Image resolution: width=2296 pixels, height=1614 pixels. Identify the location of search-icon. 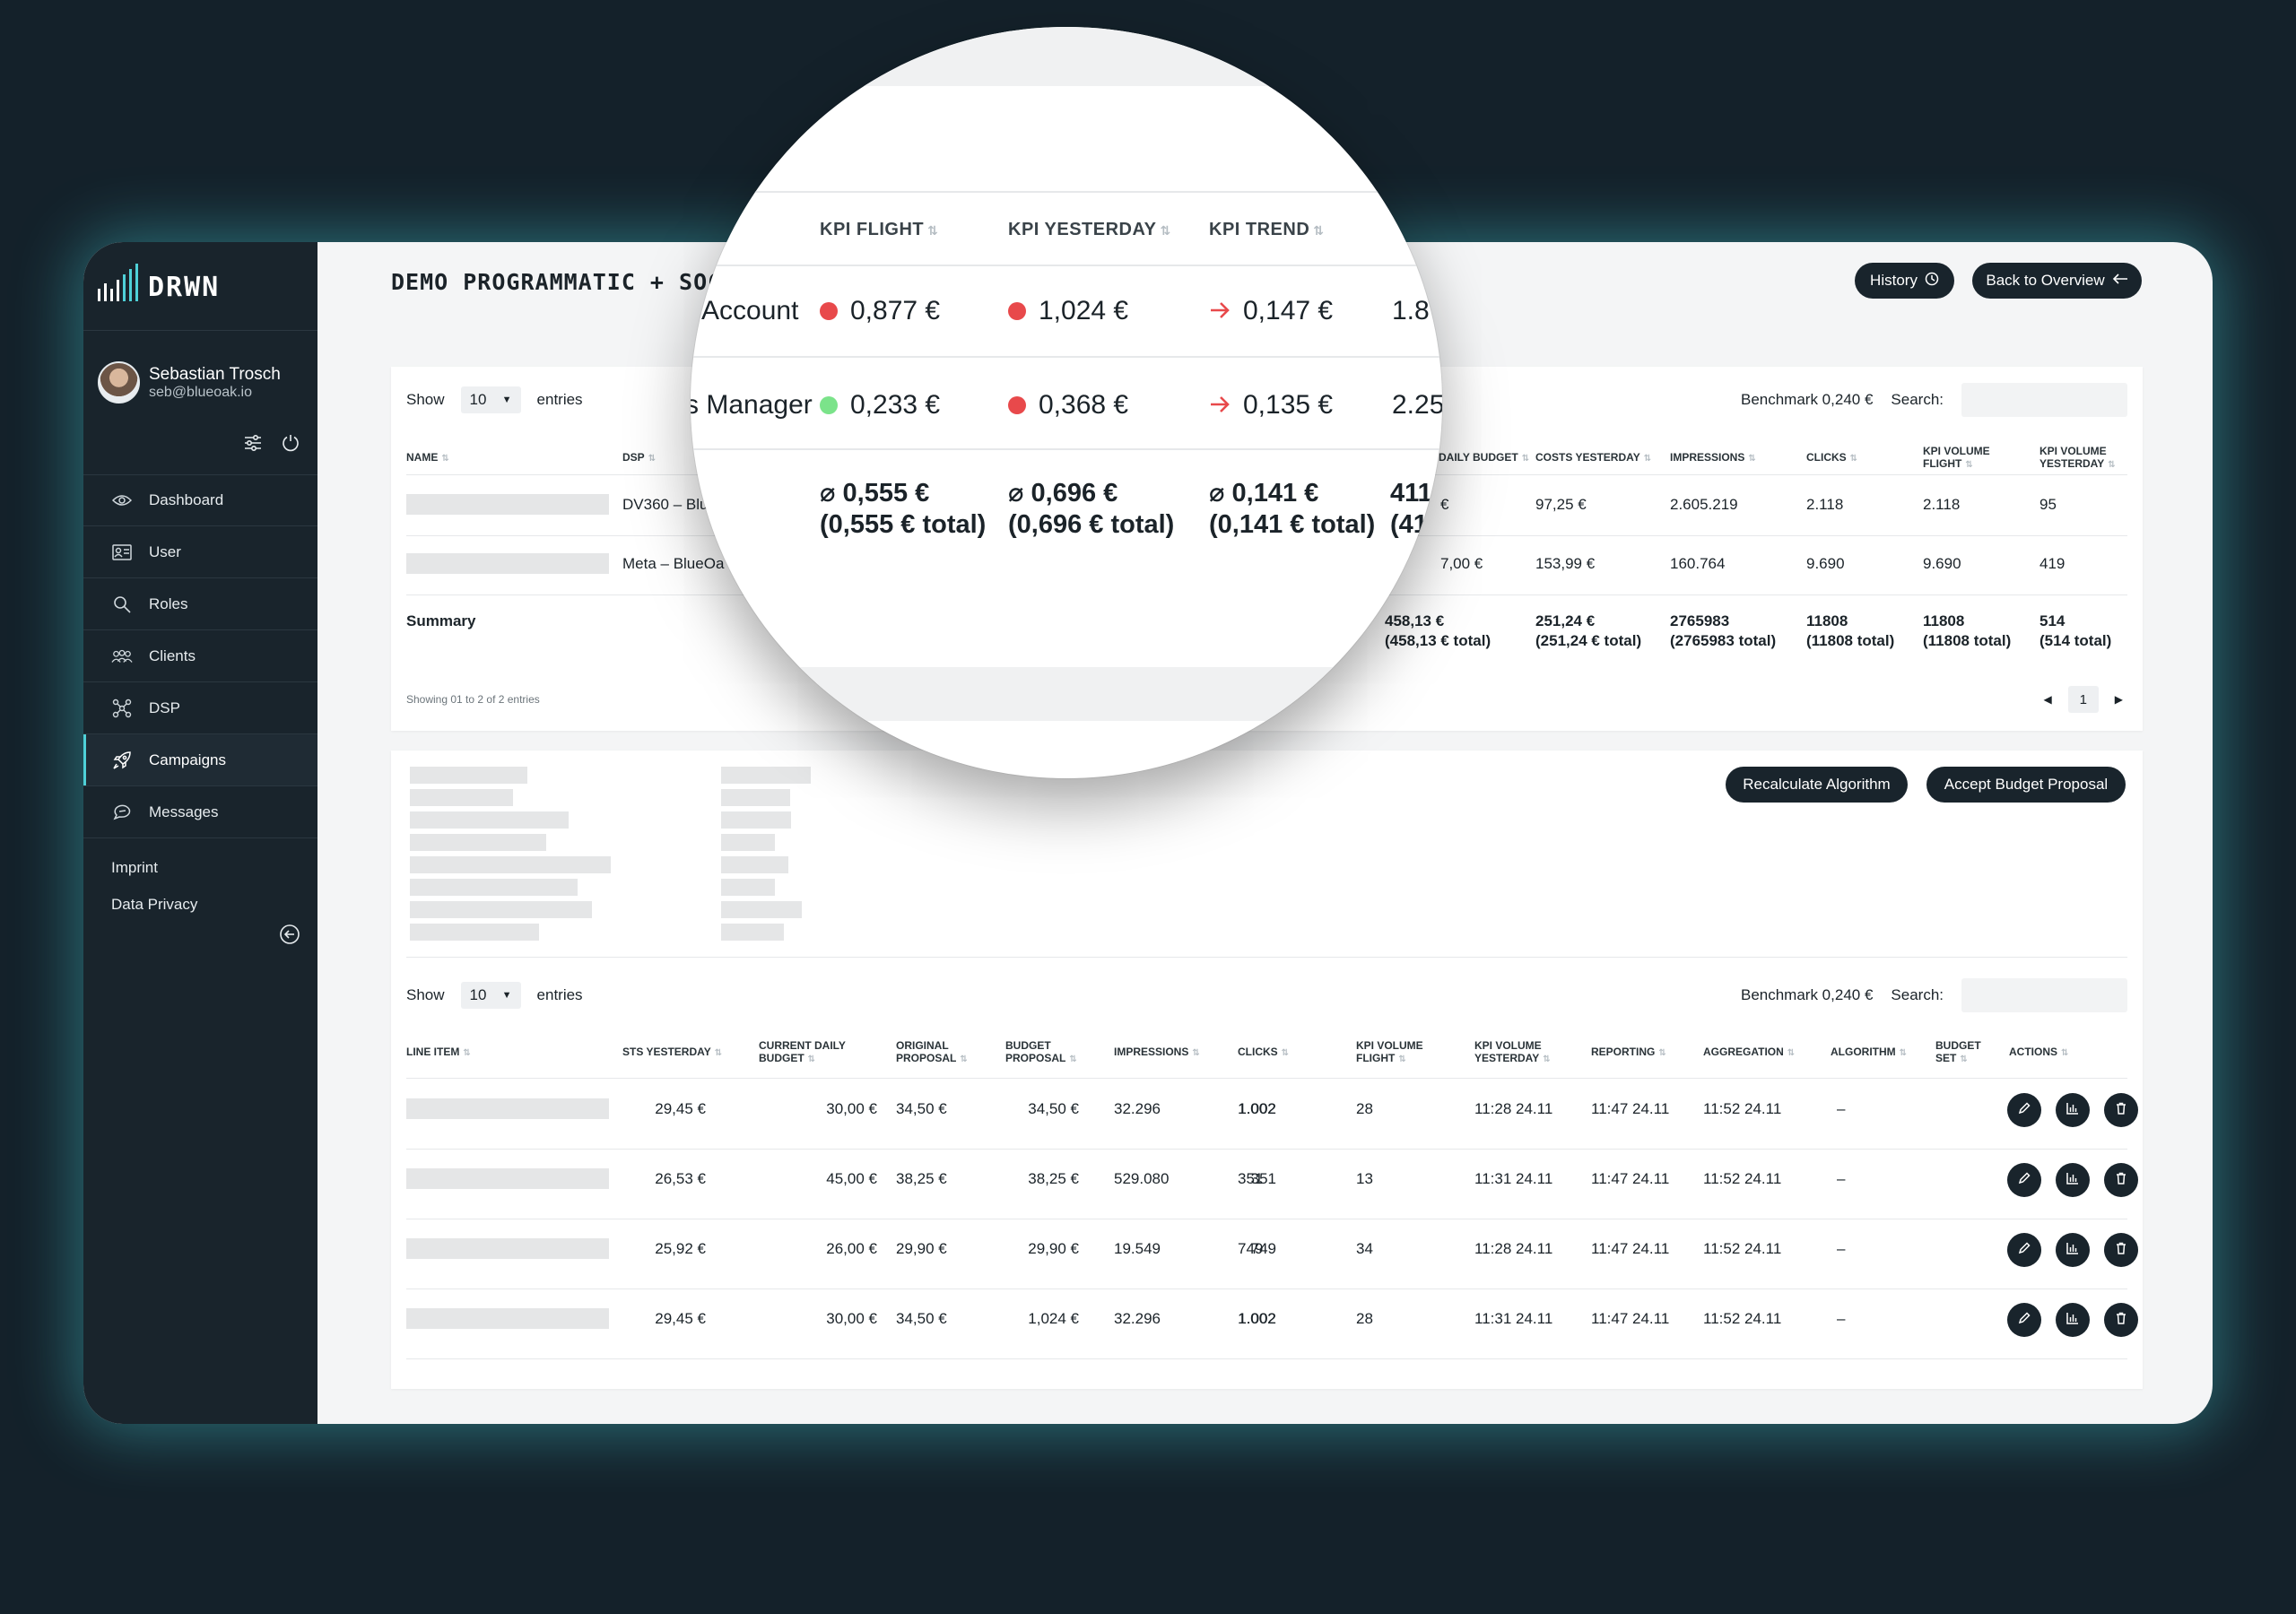
(122, 604).